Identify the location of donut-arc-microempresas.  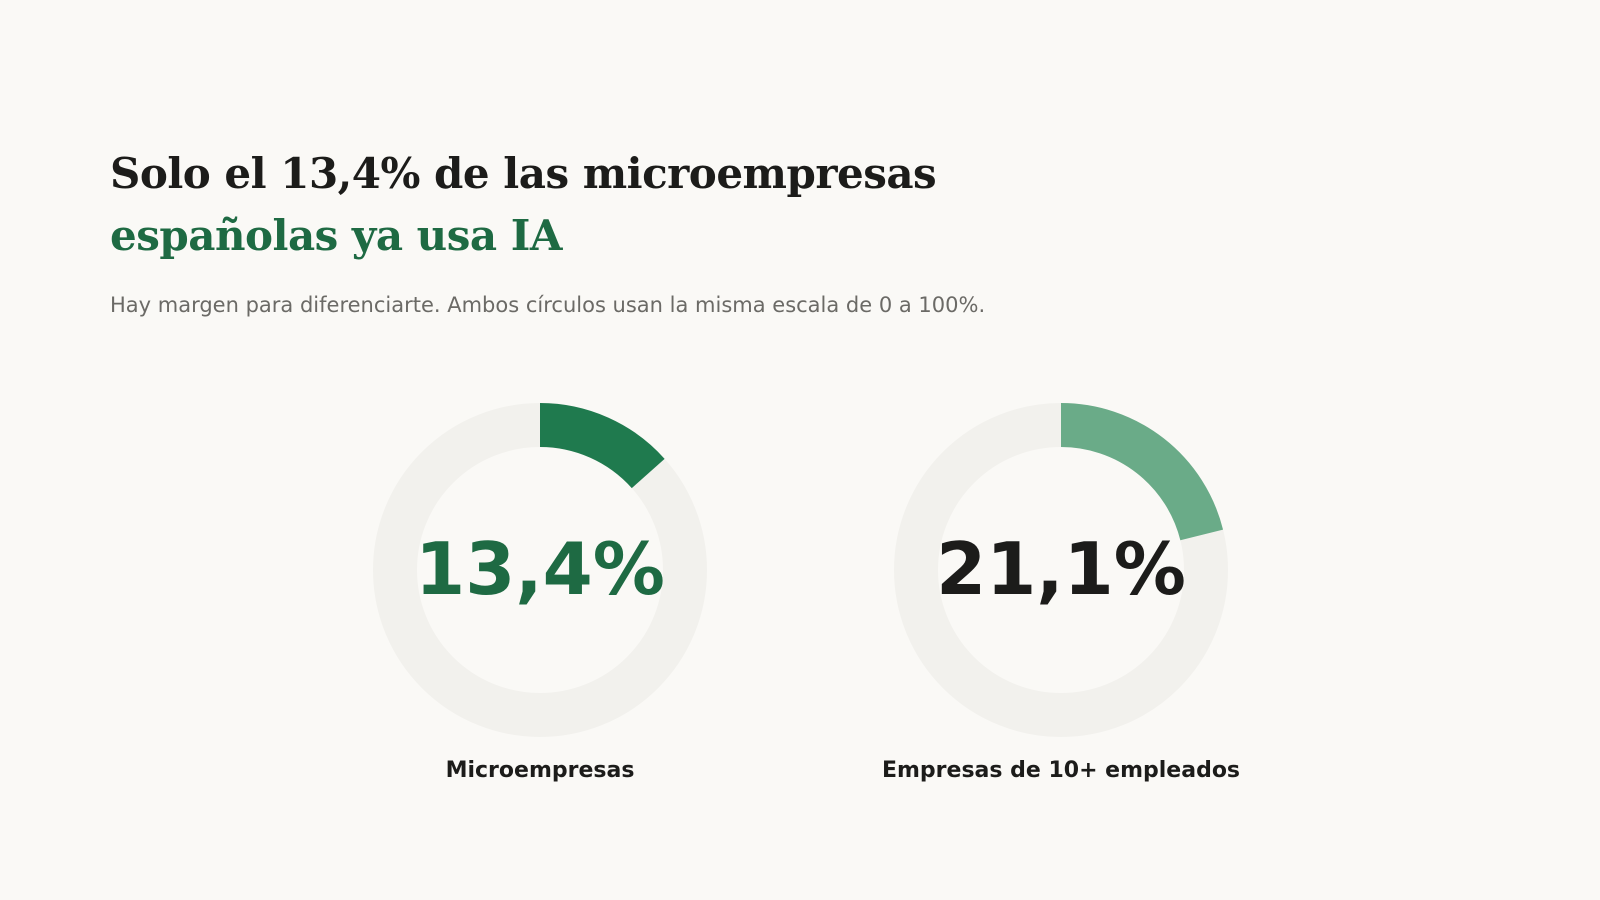
(540, 570).